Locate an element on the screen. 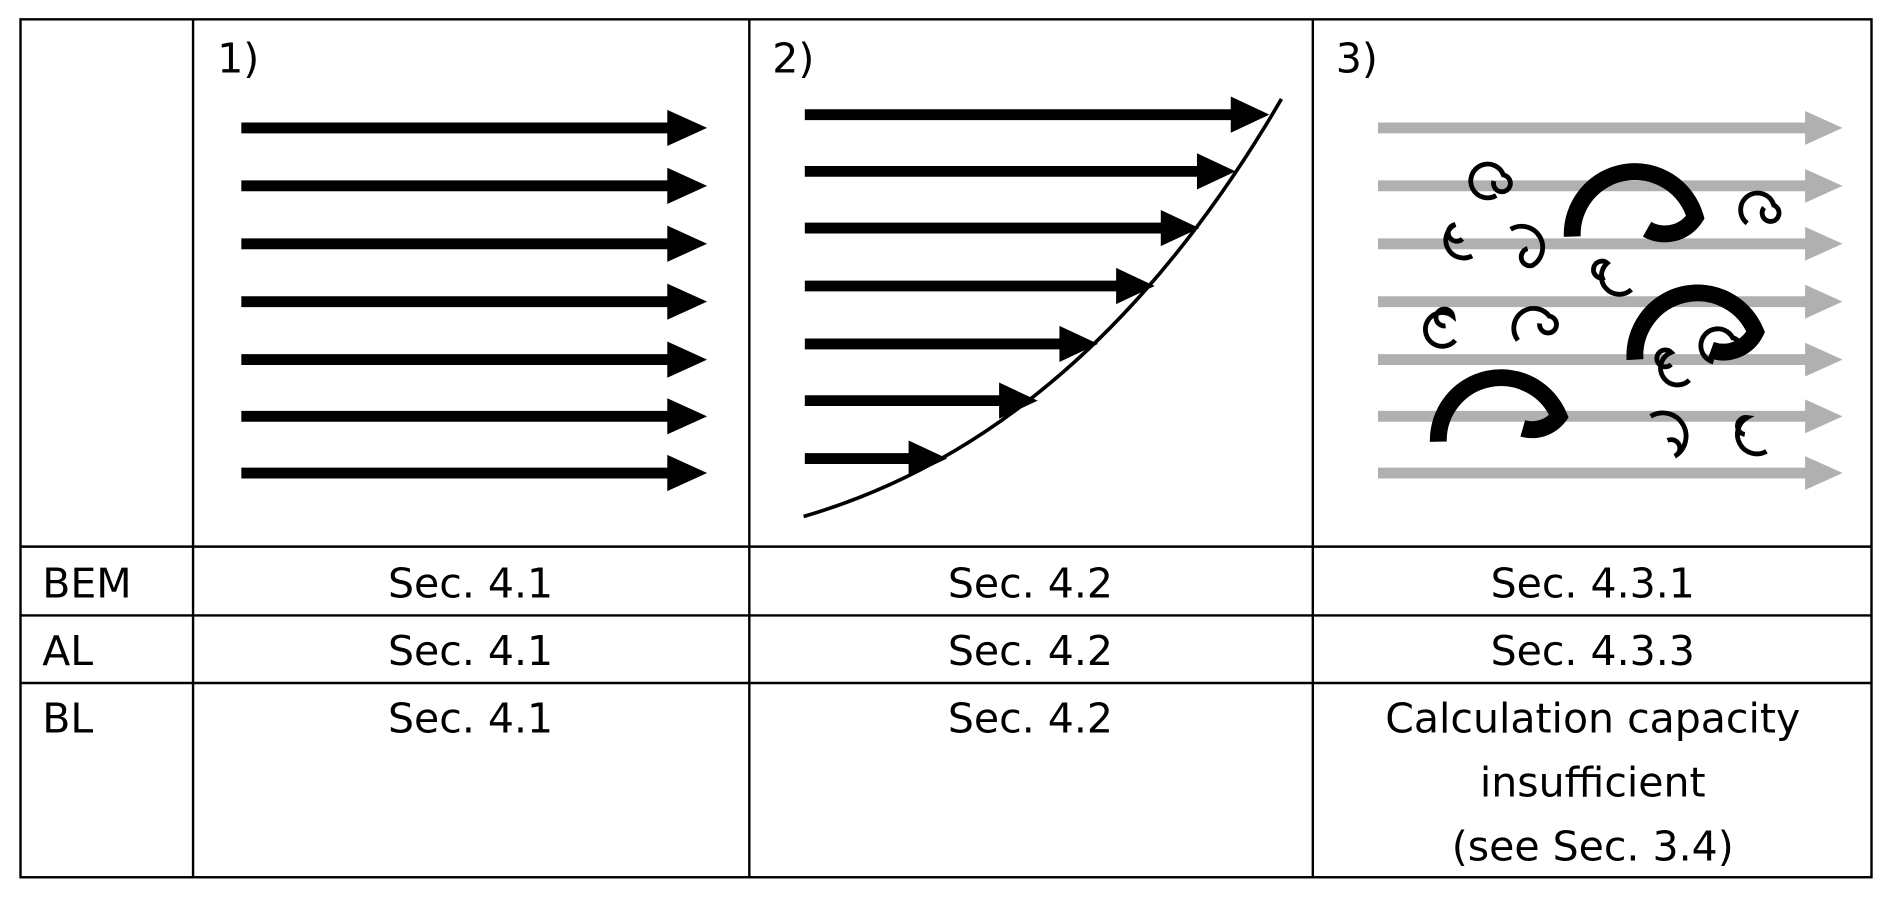  cell: Sec. 4.3.3 is located at coordinates (1593, 651).